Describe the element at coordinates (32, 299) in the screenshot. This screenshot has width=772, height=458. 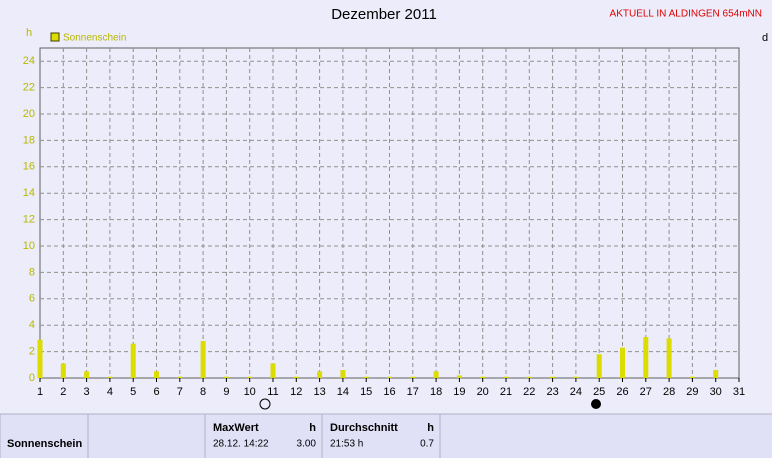
I see `y-tick-label: 6` at that location.